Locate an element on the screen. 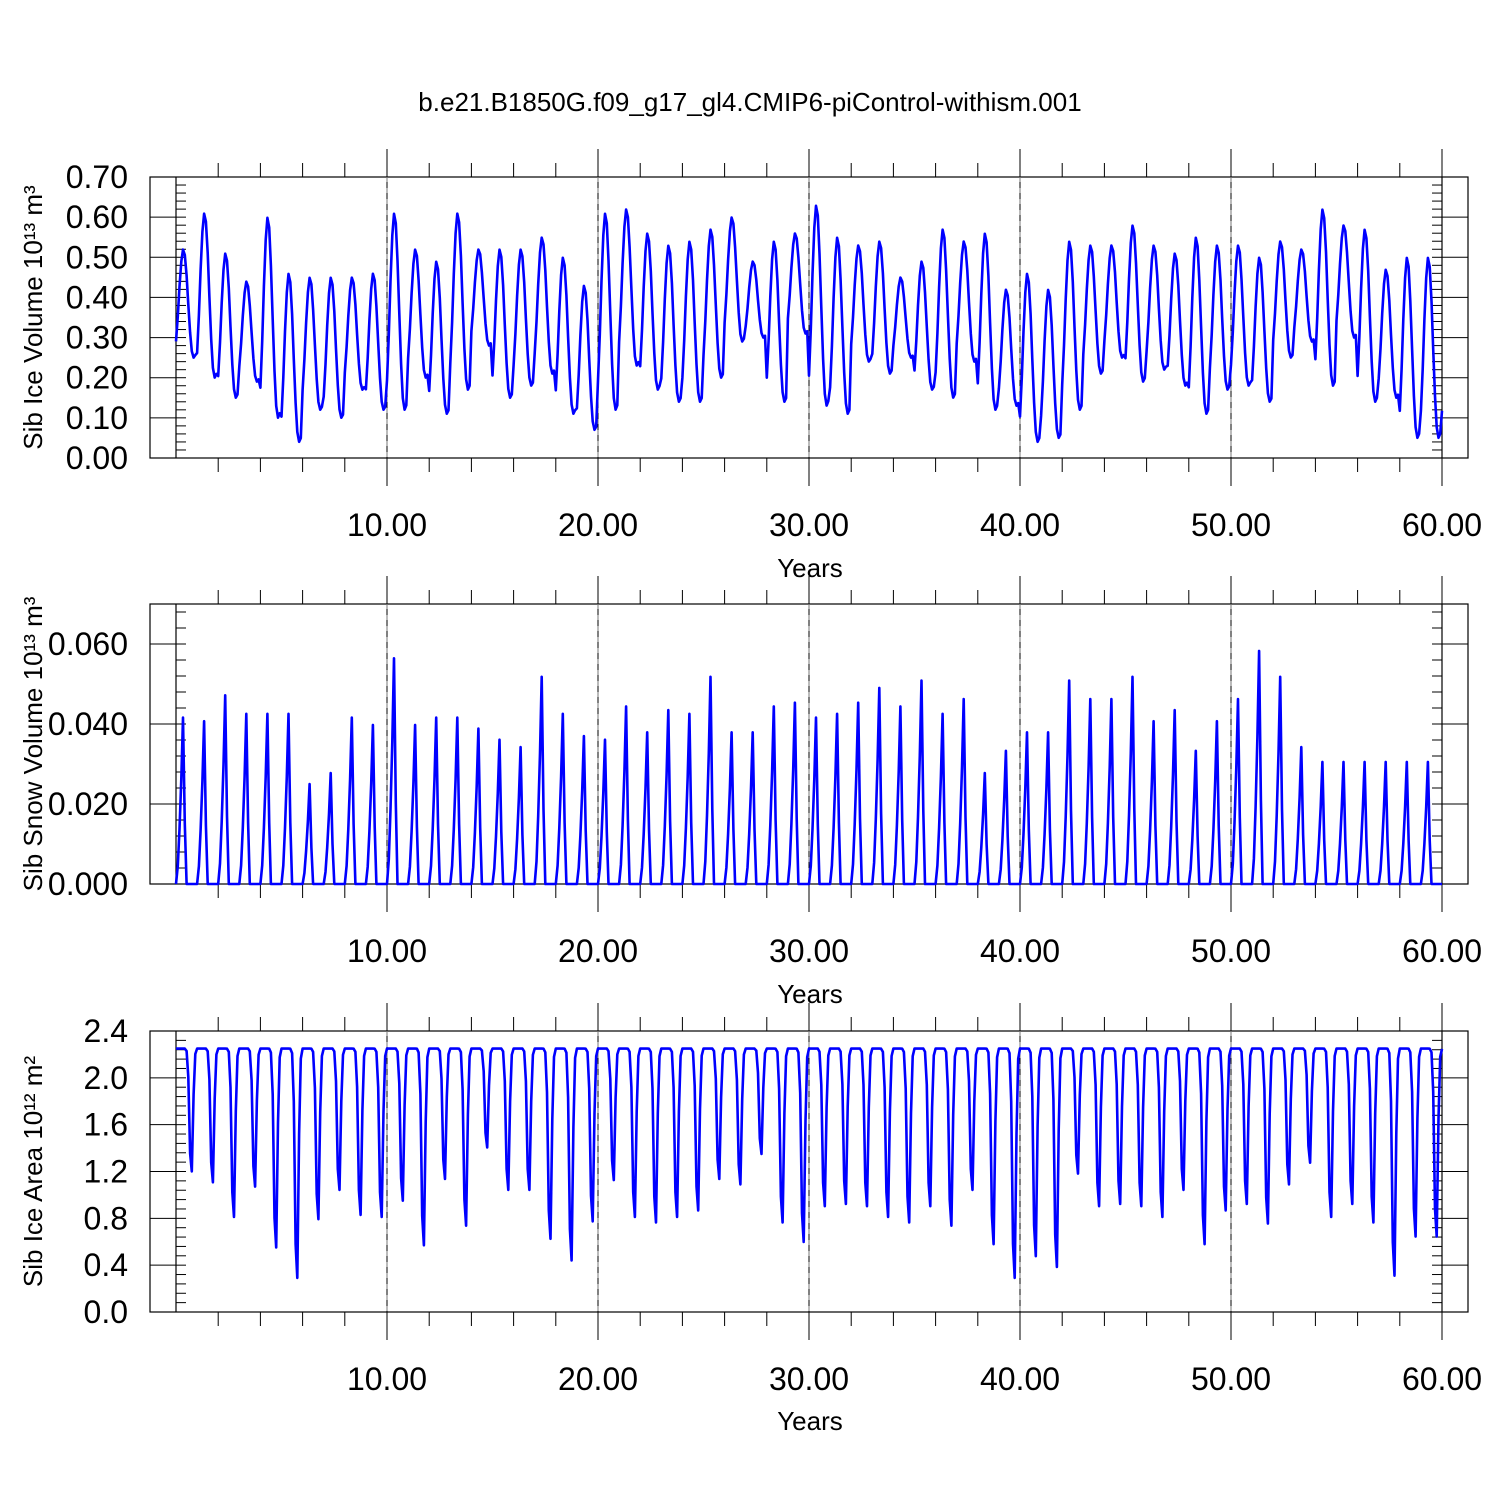 This screenshot has width=1500, height=1500. ice-volume-x-tick-label: 60.00 is located at coordinates (1442, 525).